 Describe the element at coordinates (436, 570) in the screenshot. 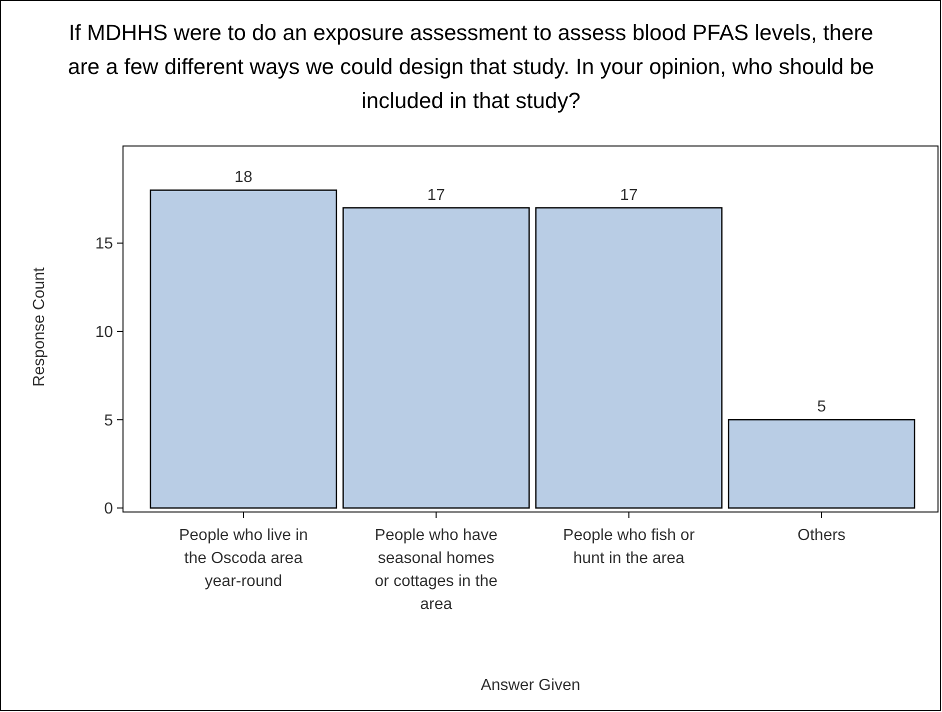

I see `x-tick-label: People who have seasonal homes or cottages in the area` at that location.